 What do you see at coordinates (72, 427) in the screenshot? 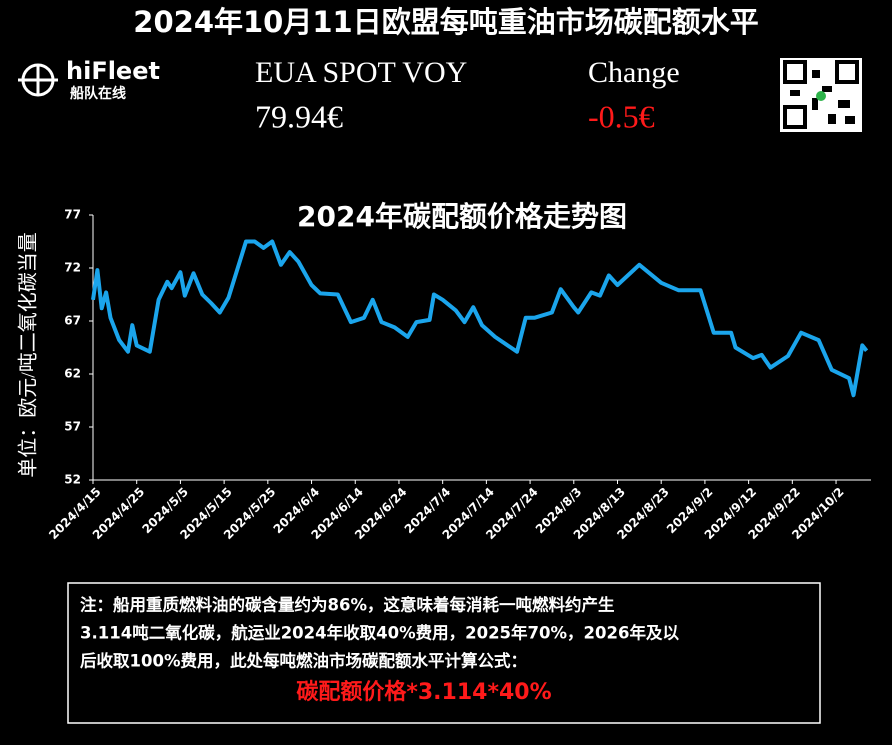
I see `y-tick-label: 57` at bounding box center [72, 427].